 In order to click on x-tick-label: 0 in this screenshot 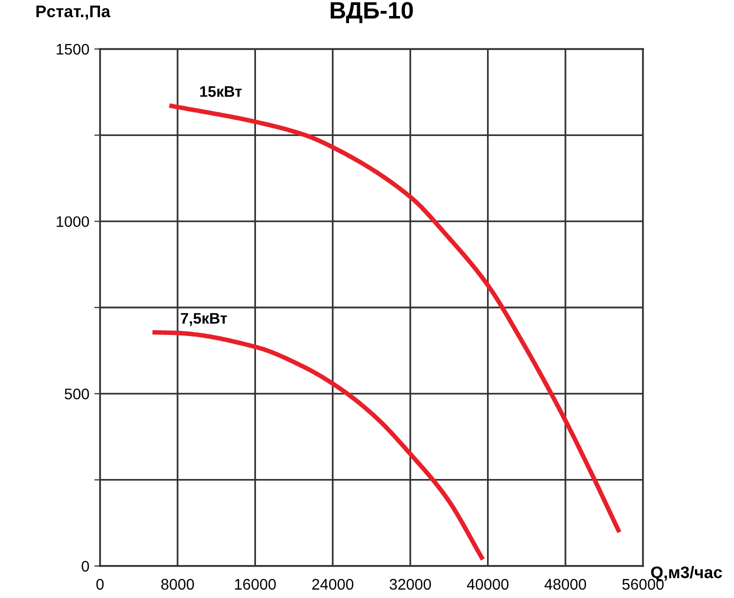, I will do `click(100, 584)`.